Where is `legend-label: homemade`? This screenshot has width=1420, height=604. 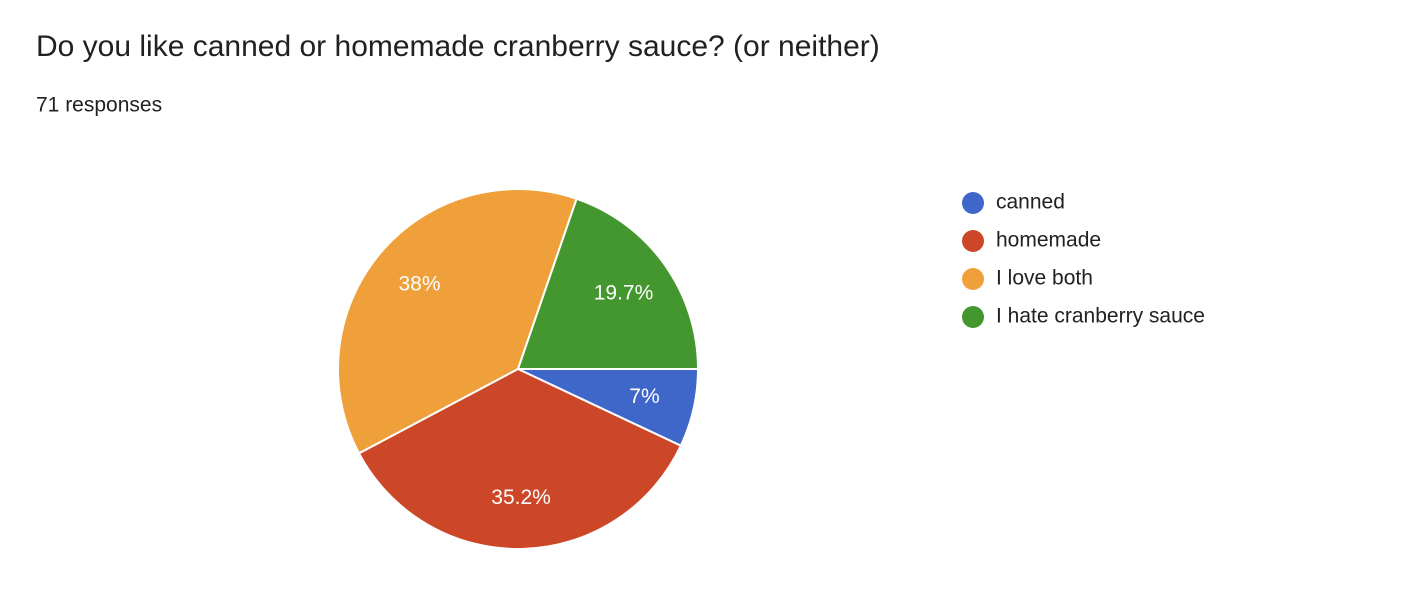
legend-label: homemade is located at coordinates (1048, 240).